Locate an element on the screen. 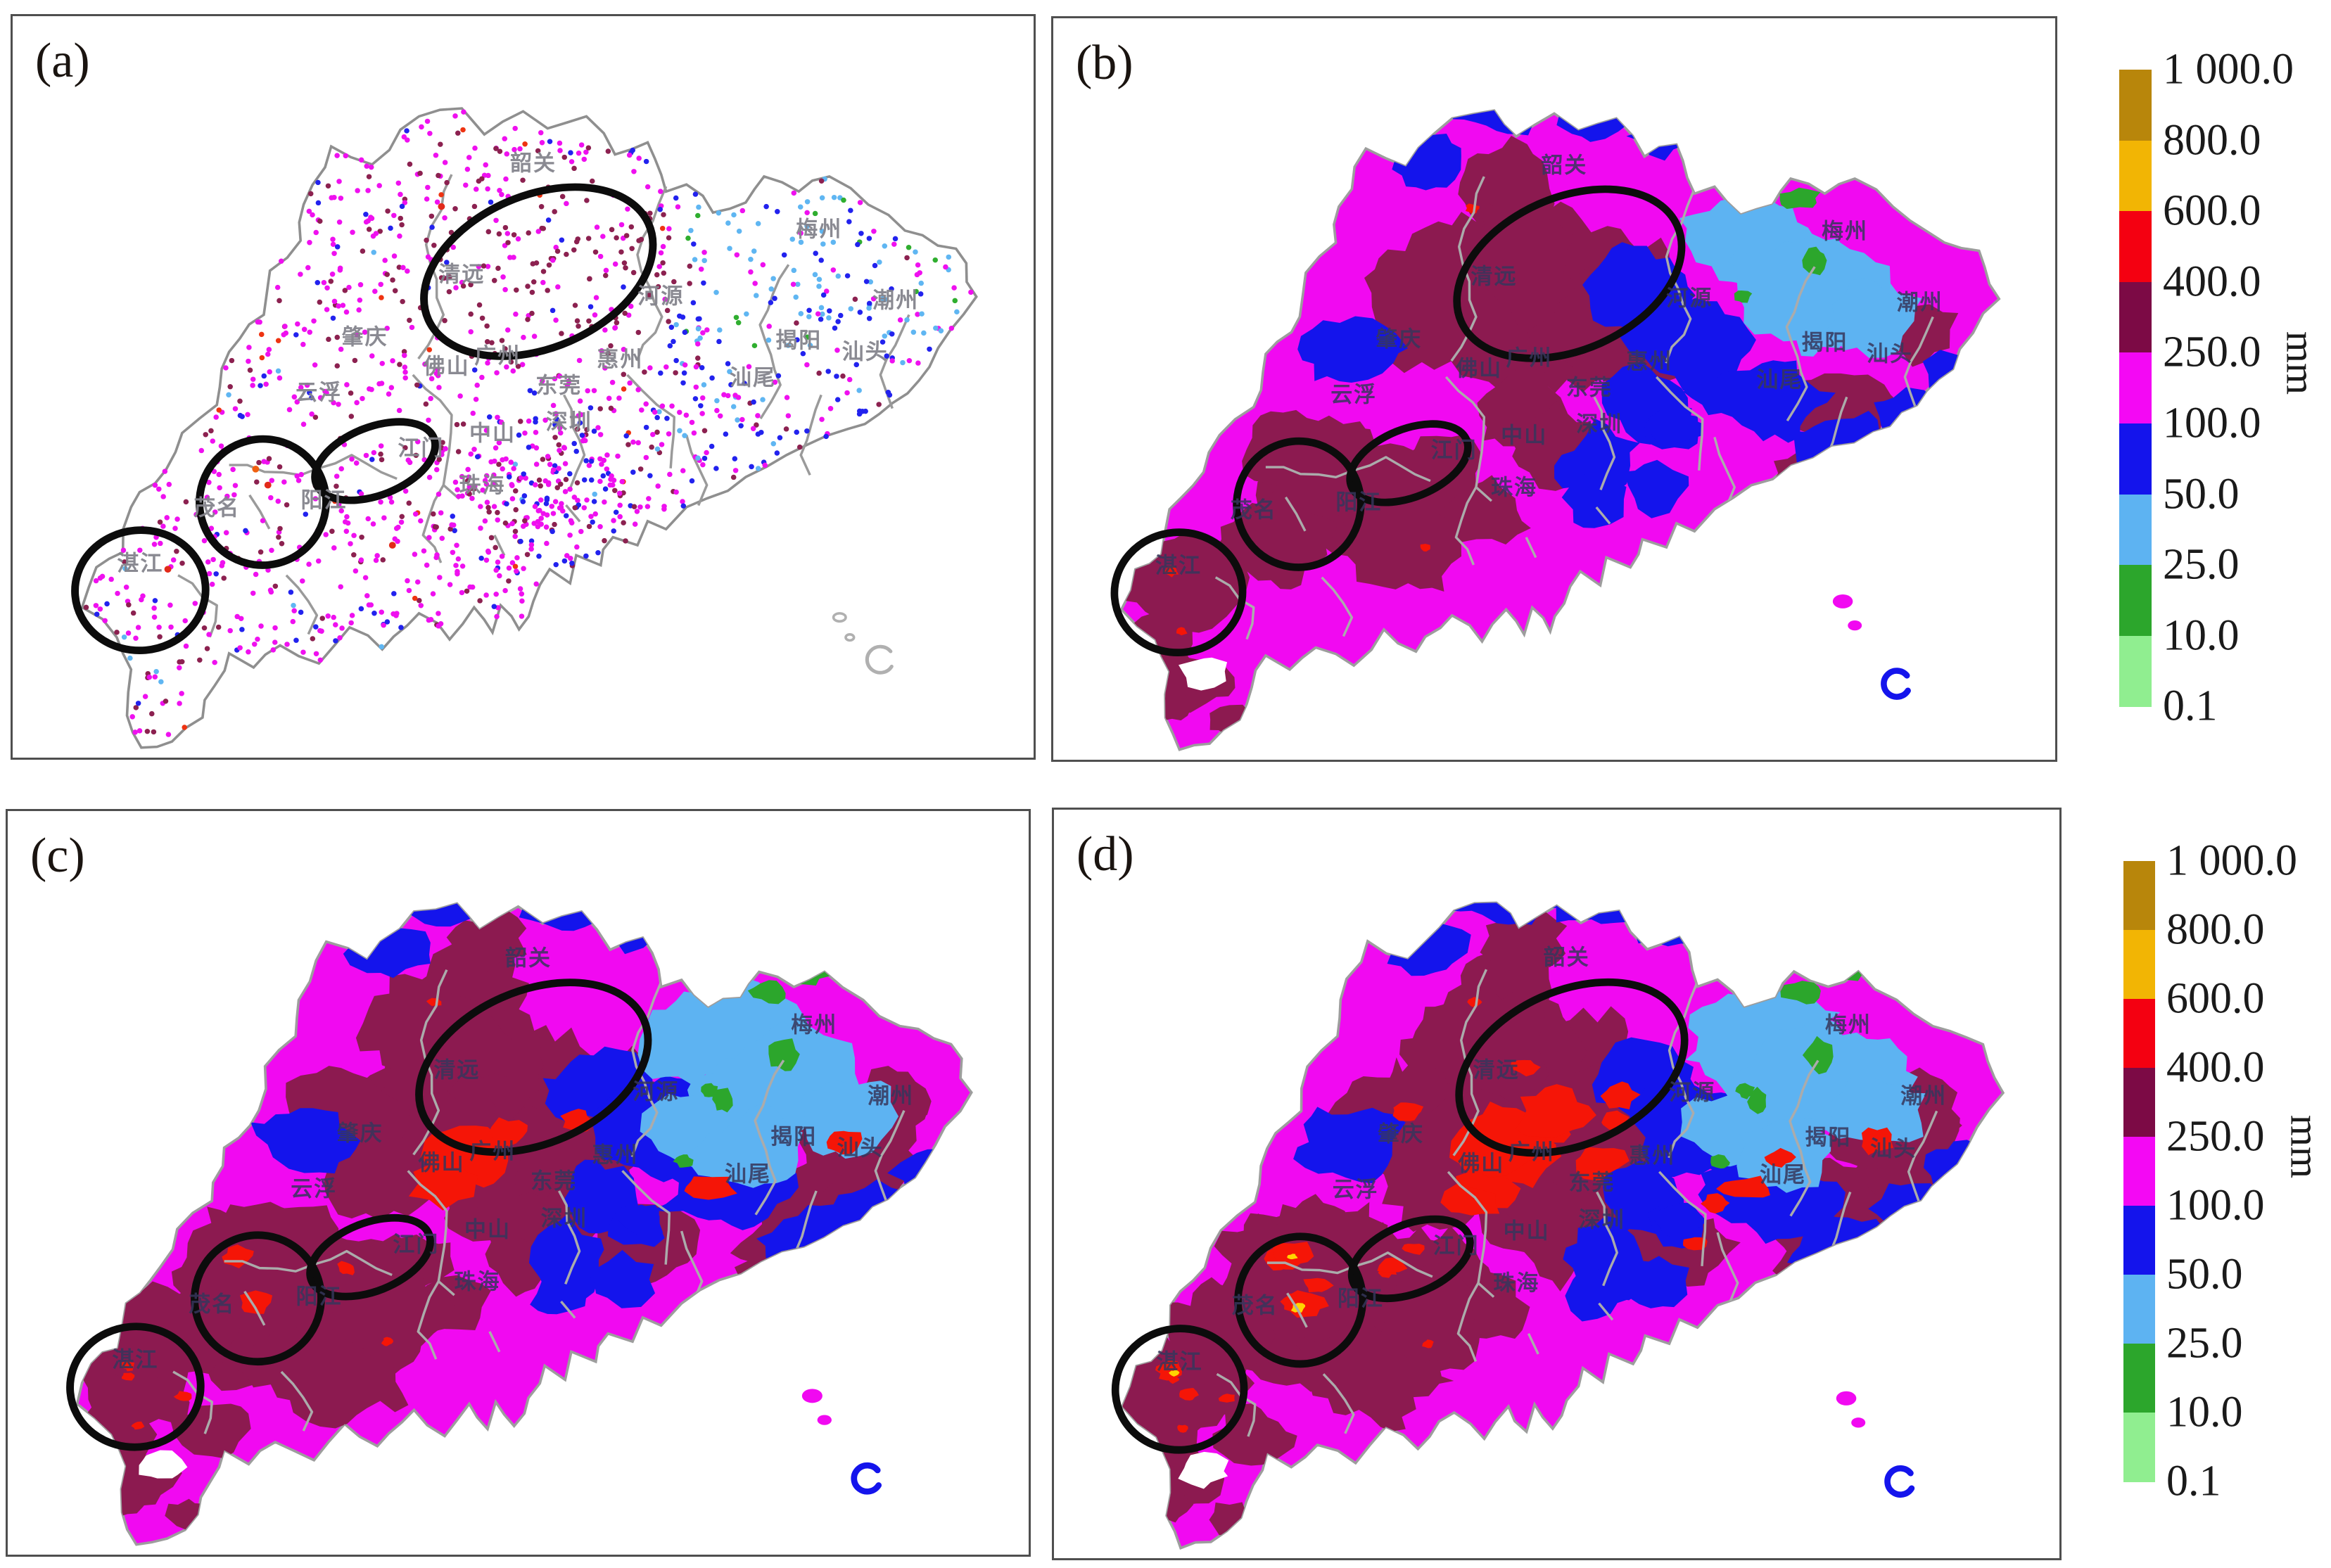  panel-letter-c: (c) is located at coordinates (57, 856).